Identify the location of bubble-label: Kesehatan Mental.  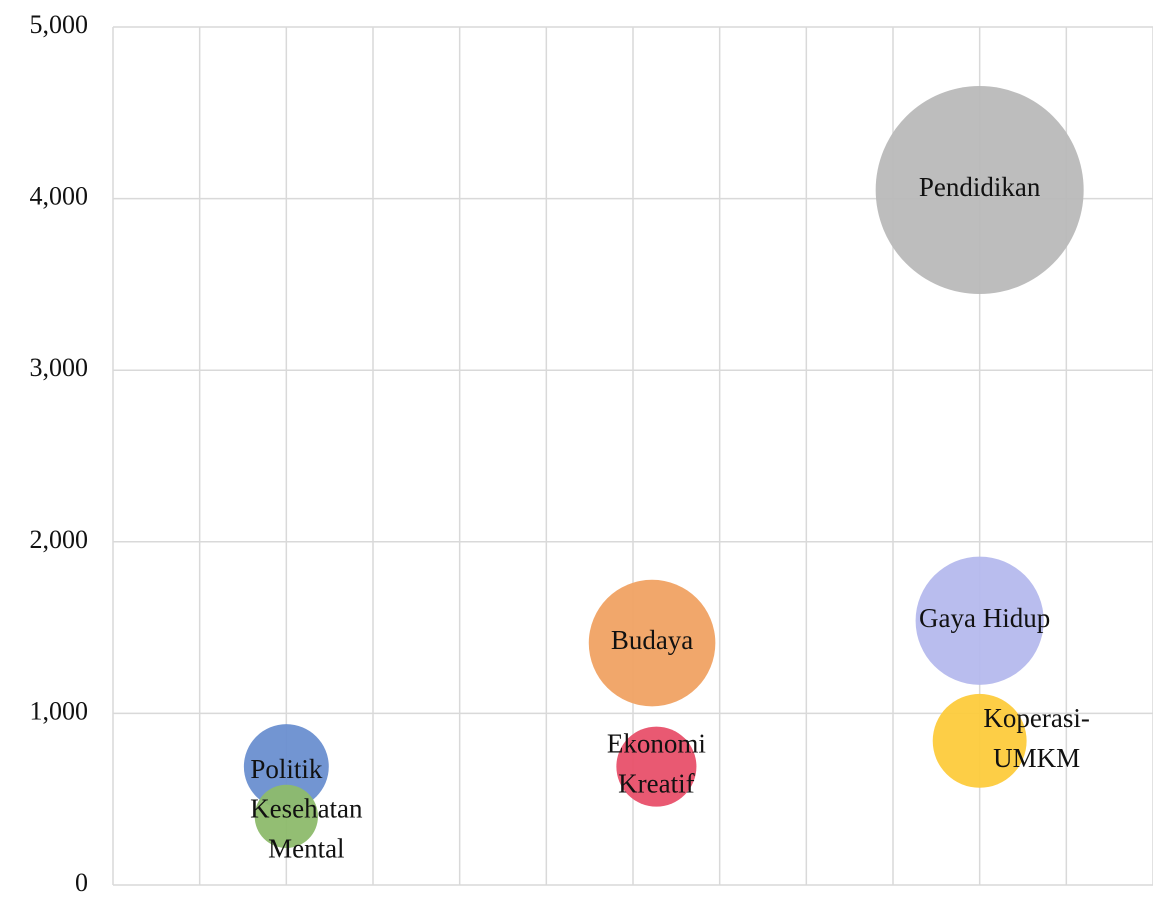
(306, 829).